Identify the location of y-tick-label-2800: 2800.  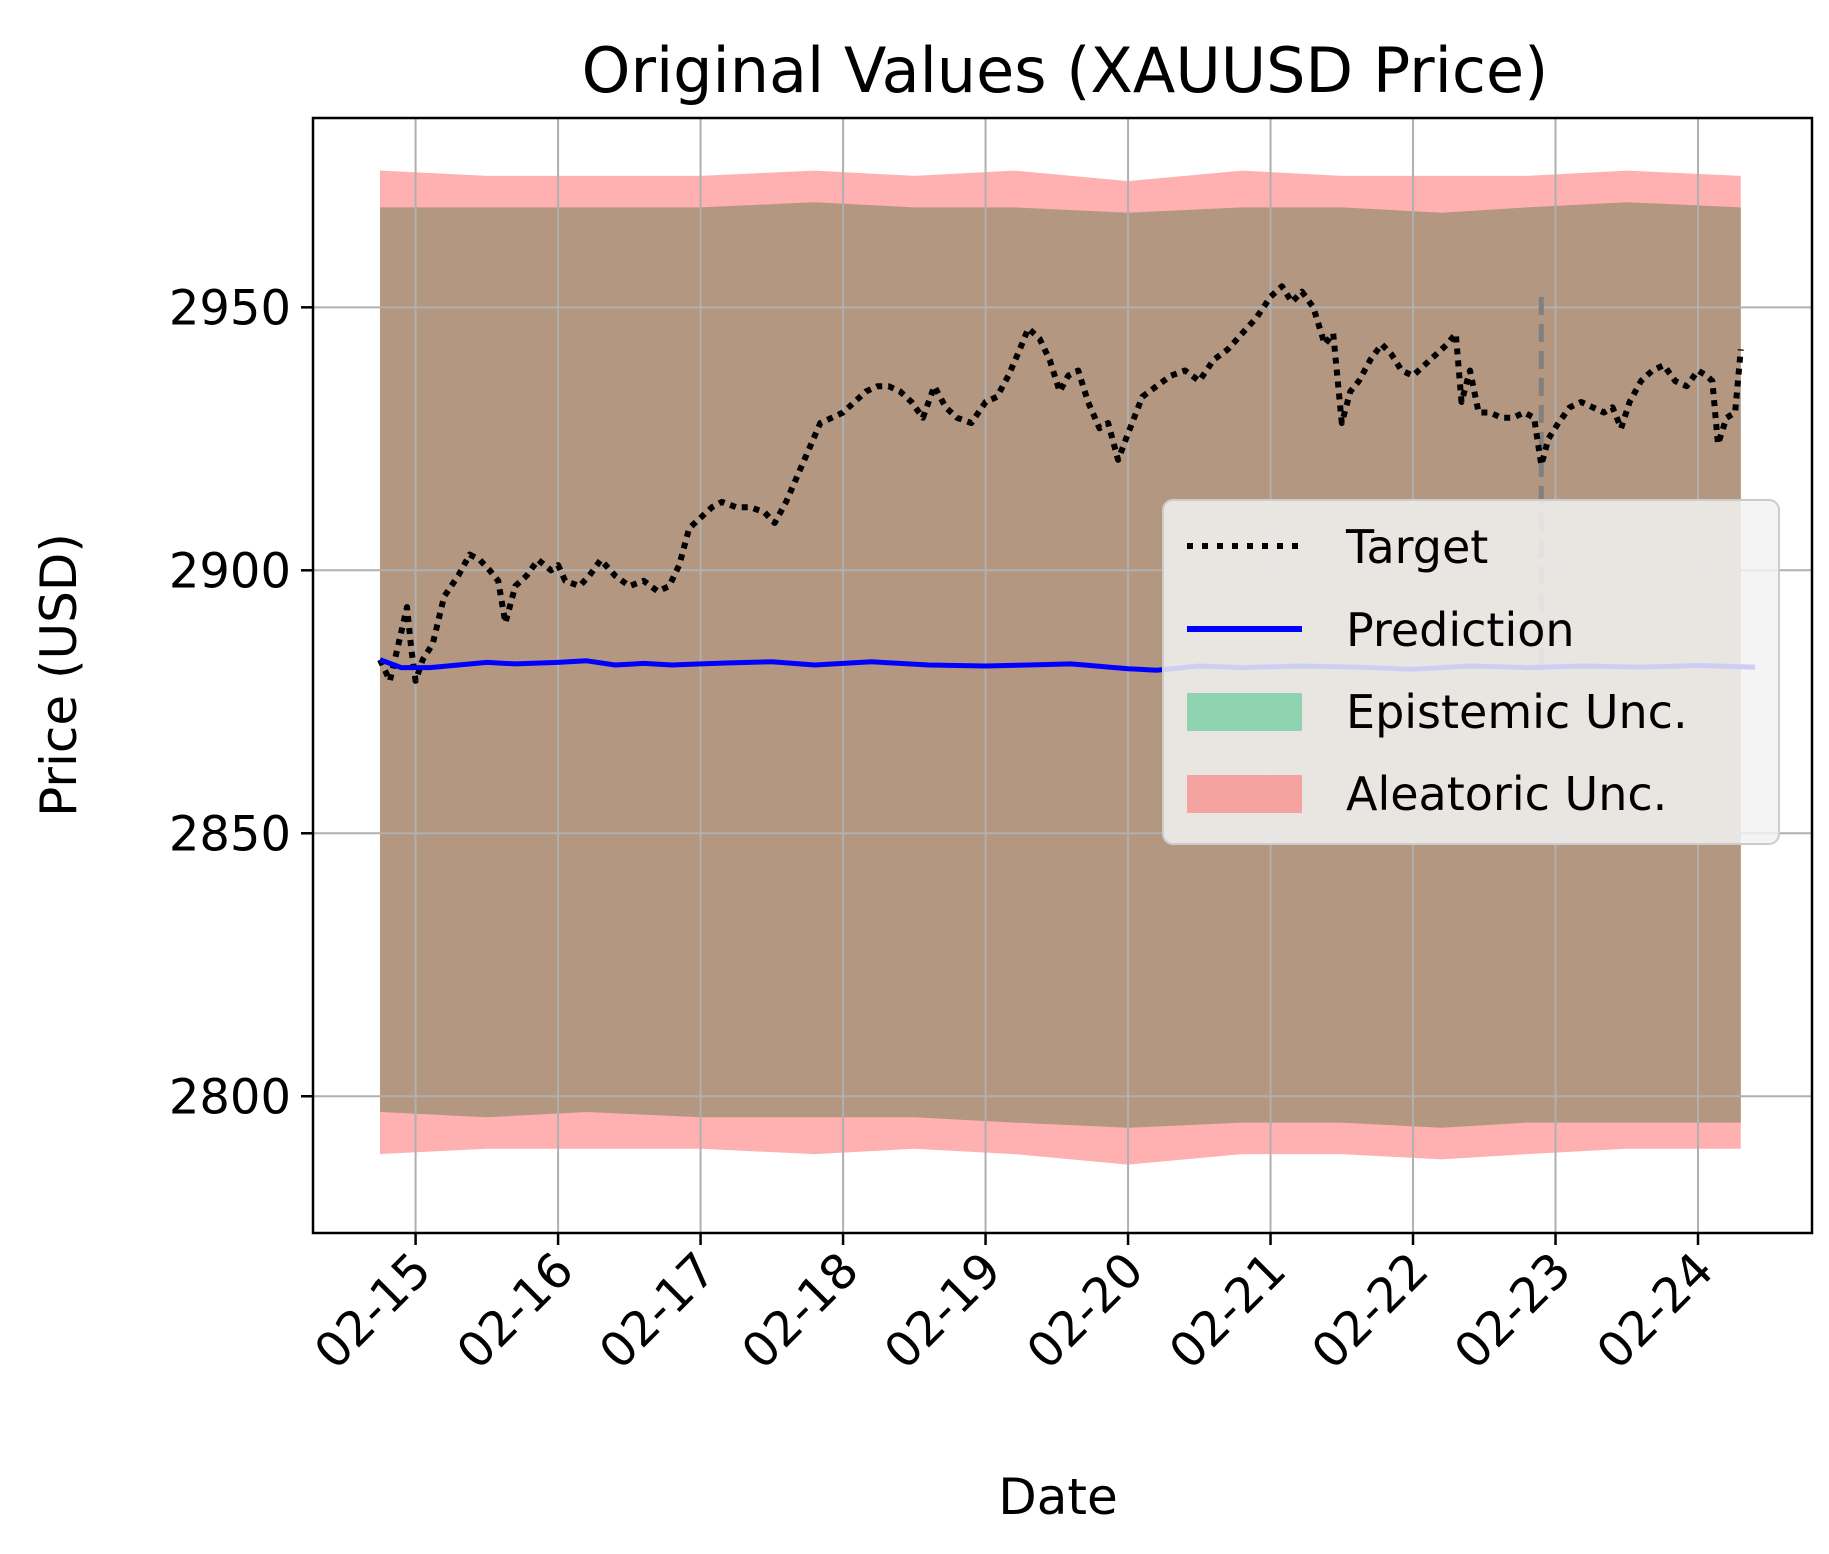
(230, 1097).